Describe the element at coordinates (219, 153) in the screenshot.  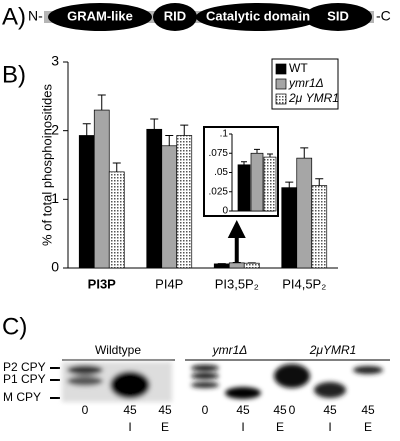
I see `inset-y-tick-label: .075` at that location.